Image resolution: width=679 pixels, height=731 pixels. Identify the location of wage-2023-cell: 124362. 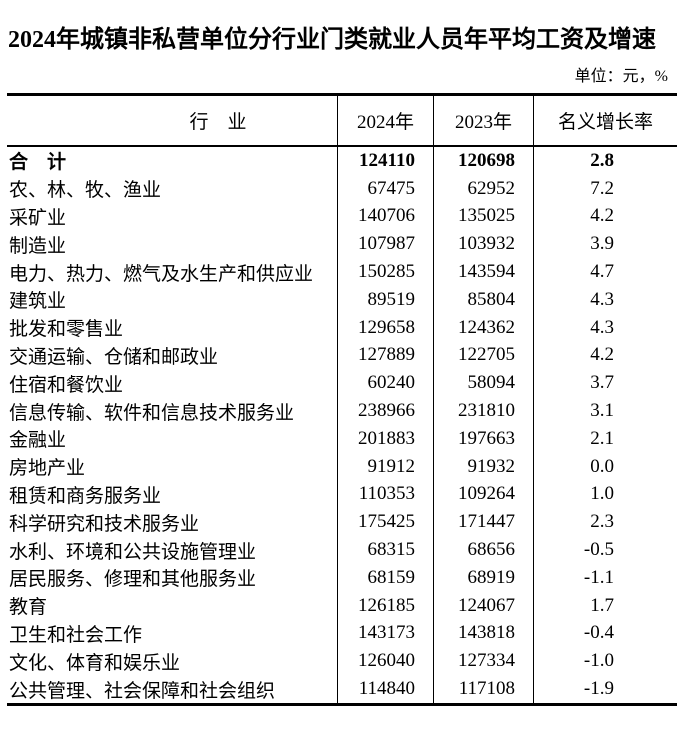
(483, 327).